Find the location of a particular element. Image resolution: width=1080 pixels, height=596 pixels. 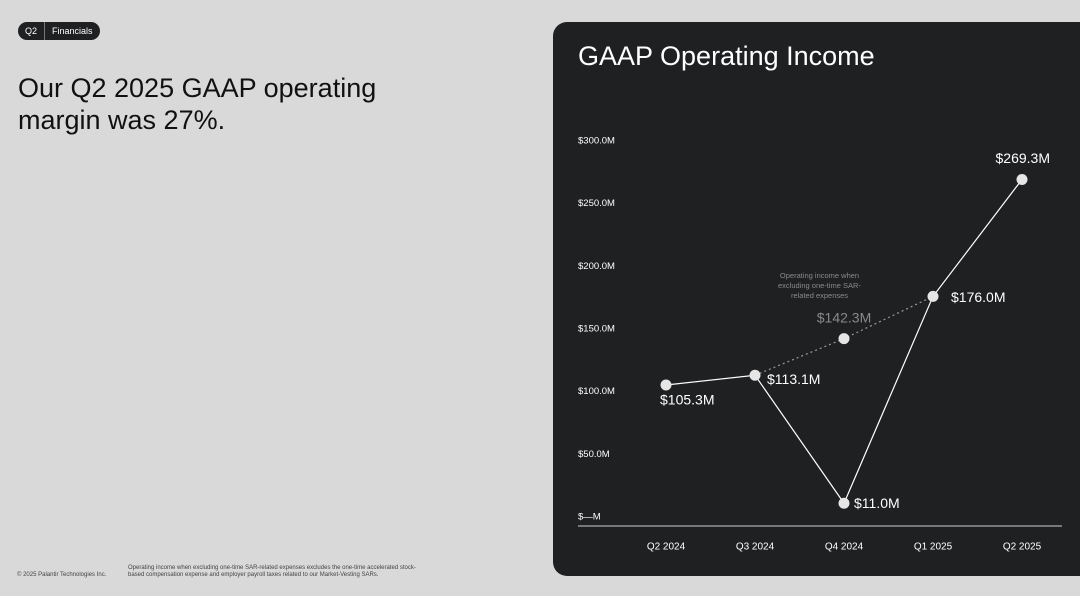

data-label: $176.0M is located at coordinates (978, 297).